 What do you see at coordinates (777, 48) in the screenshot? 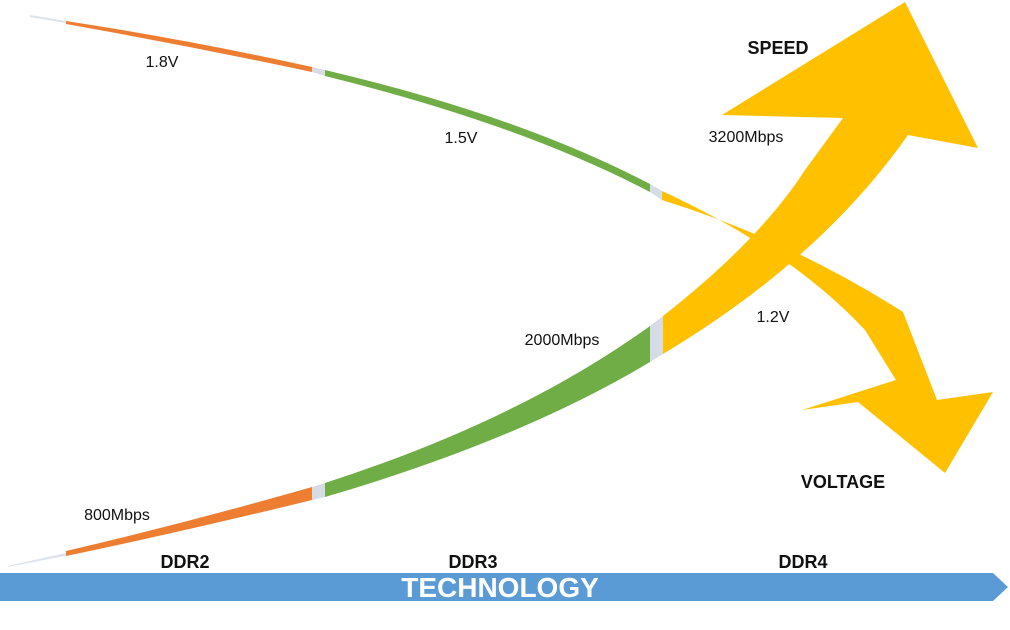
I see `speed-title: SPEED` at bounding box center [777, 48].